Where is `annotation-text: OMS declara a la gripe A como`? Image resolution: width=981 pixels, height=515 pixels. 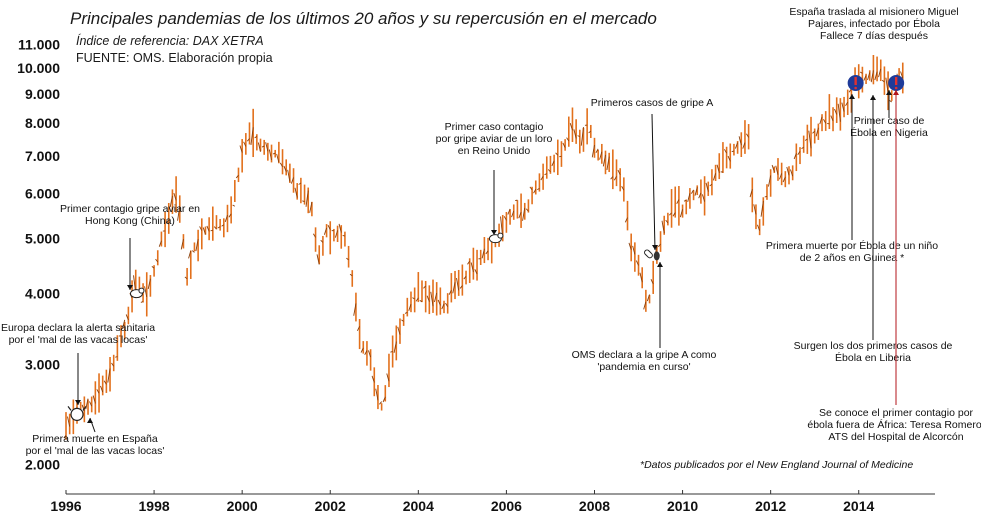 annotation-text: OMS declara a la gripe A como is located at coordinates (644, 355).